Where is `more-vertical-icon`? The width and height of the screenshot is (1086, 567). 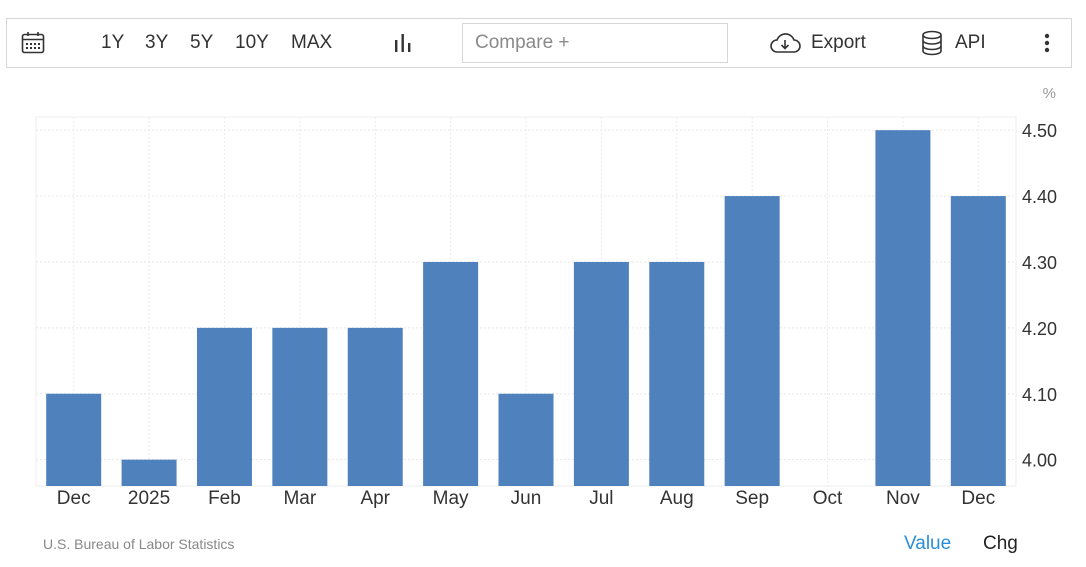 more-vertical-icon is located at coordinates (1047, 43).